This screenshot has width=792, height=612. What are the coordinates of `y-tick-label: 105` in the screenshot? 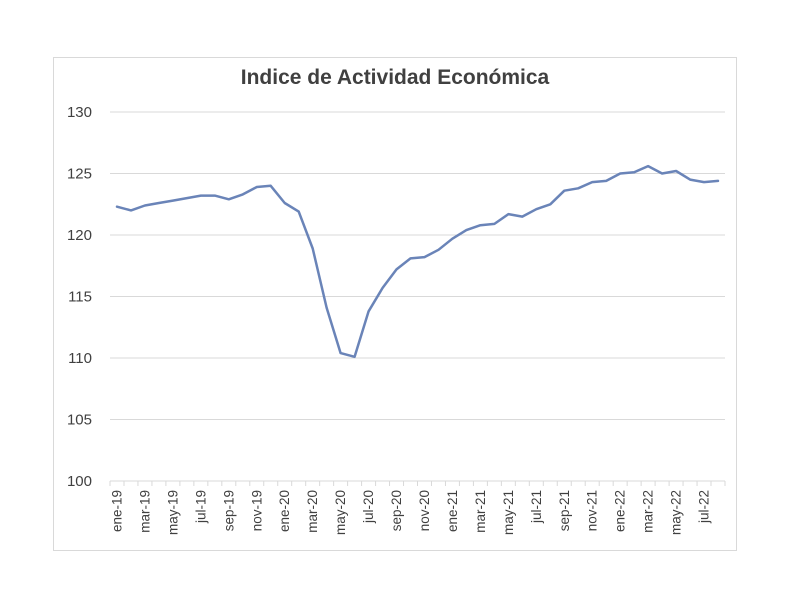 It's located at (79, 420).